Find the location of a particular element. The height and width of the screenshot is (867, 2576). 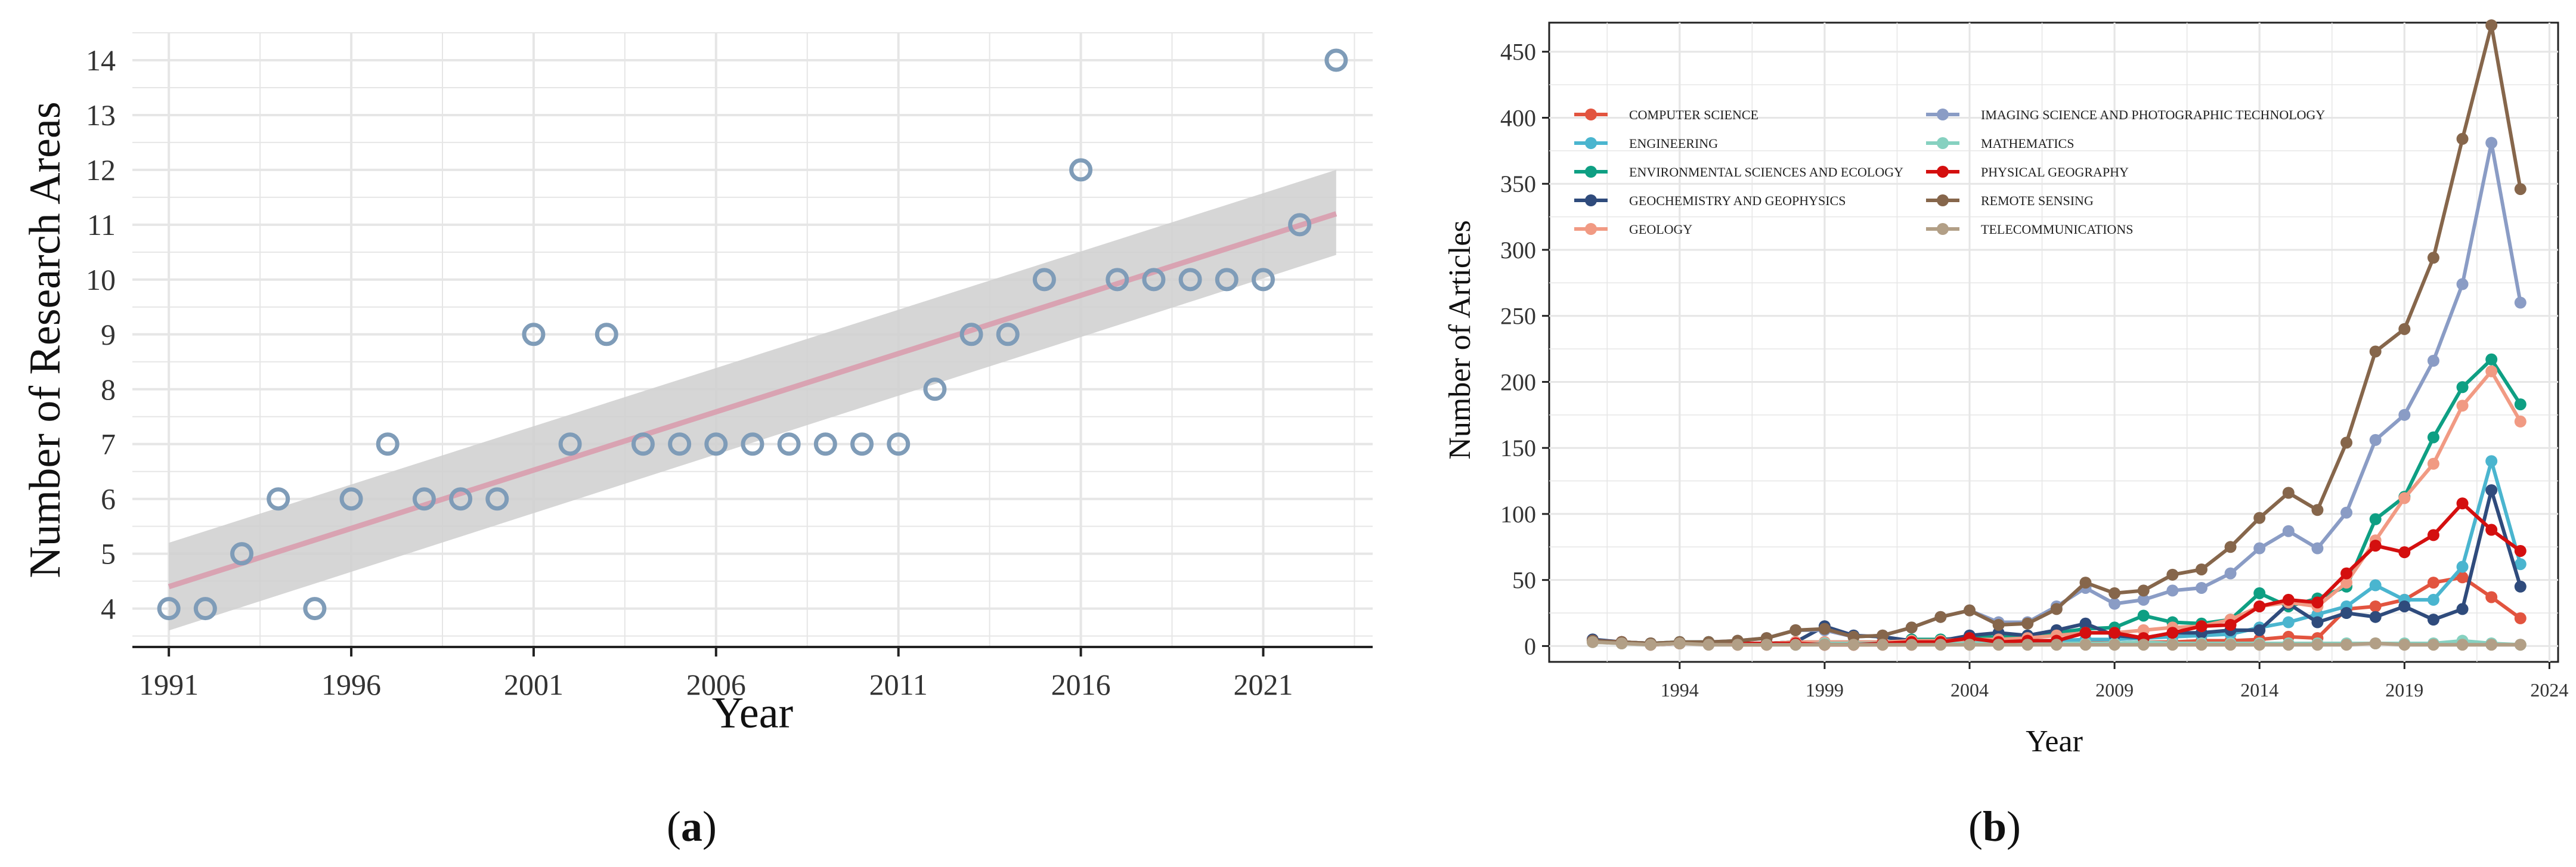

panel-b-legend-item: TELECOMMUNICATIONS is located at coordinates (2030, 229).